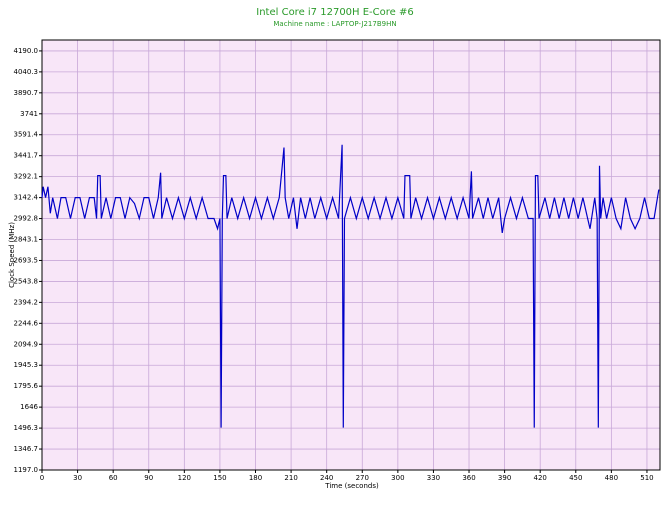  Describe the element at coordinates (26, 51) in the screenshot. I see `y-tick-label: 4190.0` at that location.